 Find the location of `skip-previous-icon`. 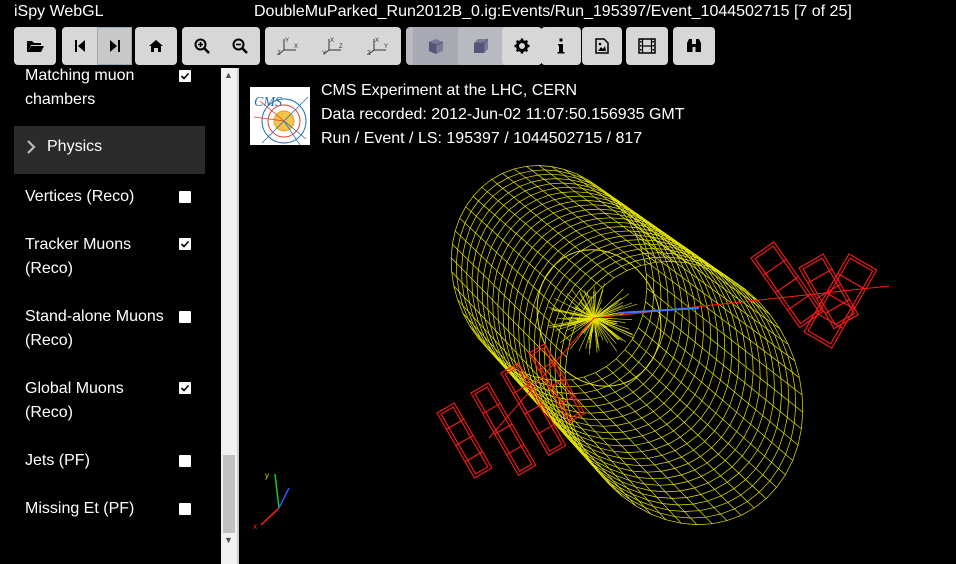

skip-previous-icon is located at coordinates (79, 46).